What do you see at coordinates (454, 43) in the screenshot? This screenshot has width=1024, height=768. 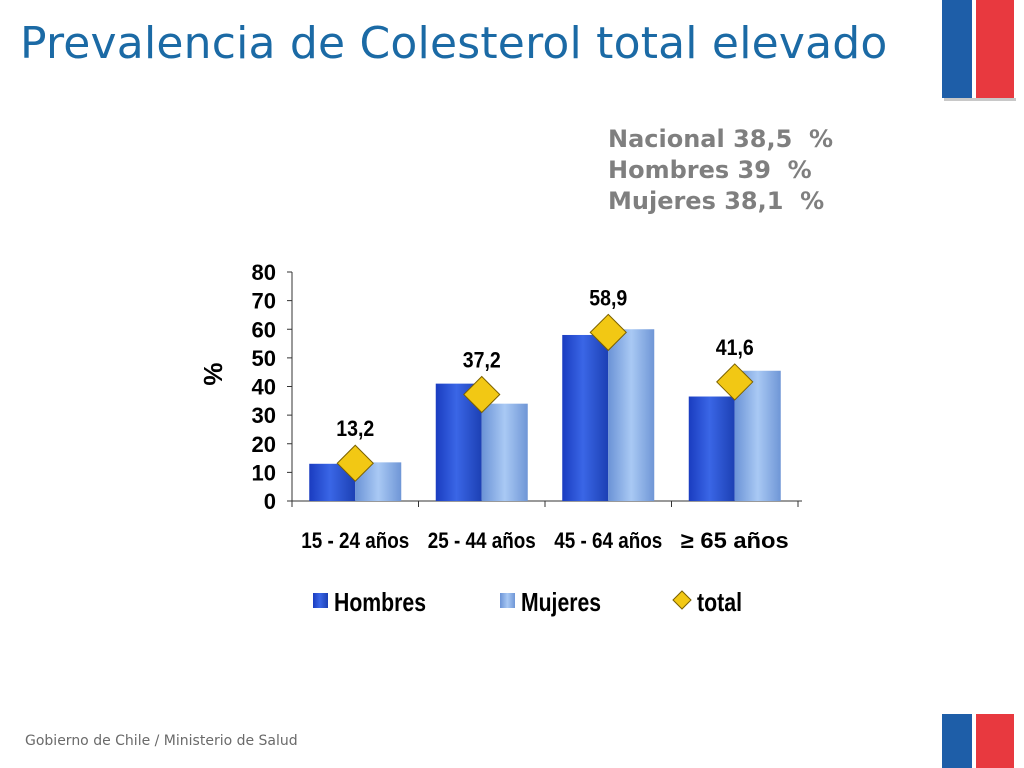 I see `slide-title: Prevalencia de Colesterol total elevado` at bounding box center [454, 43].